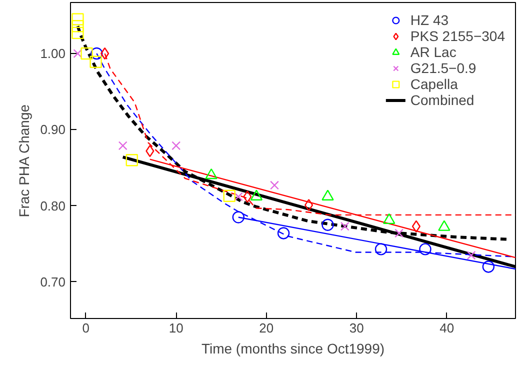  Describe the element at coordinates (293, 348) in the screenshot. I see `x-axis-title: Time (months since Oct1999)` at that location.